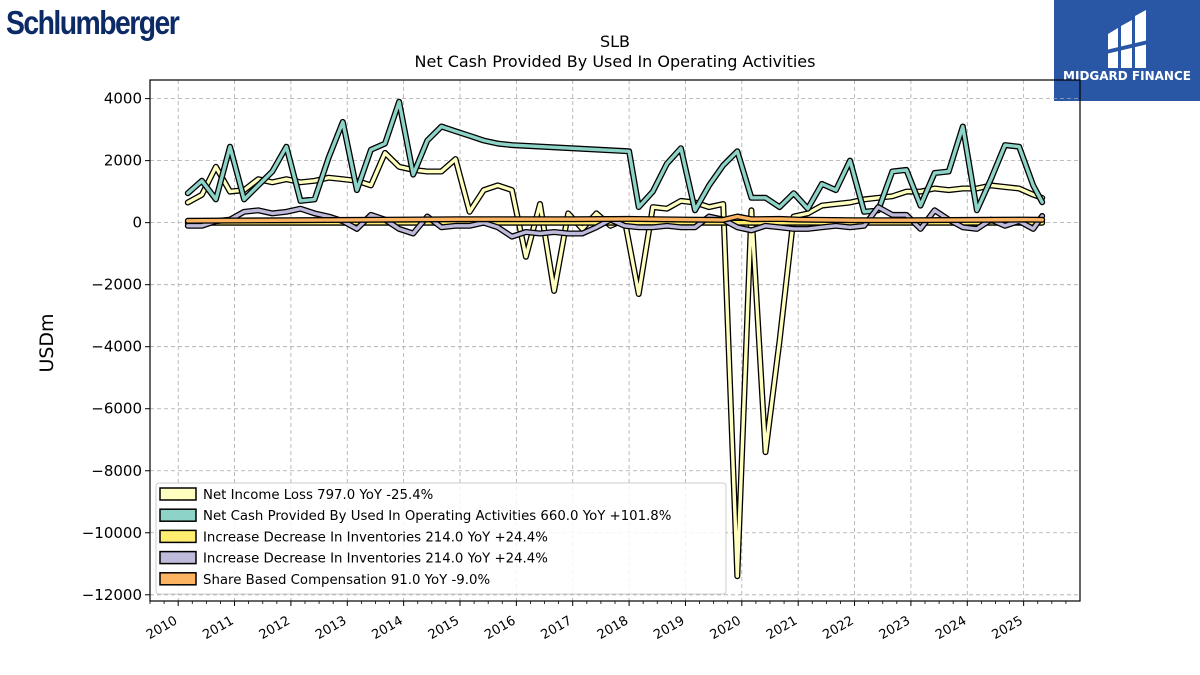 This screenshot has width=1200, height=675. I want to click on x-tick-label: 2023, so click(895, 628).